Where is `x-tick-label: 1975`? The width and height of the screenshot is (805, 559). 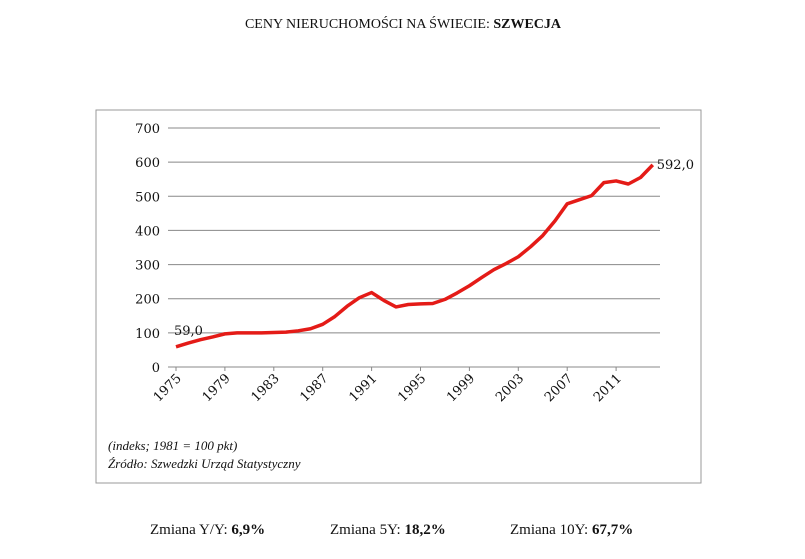 x-tick-label: 1975 is located at coordinates (168, 388).